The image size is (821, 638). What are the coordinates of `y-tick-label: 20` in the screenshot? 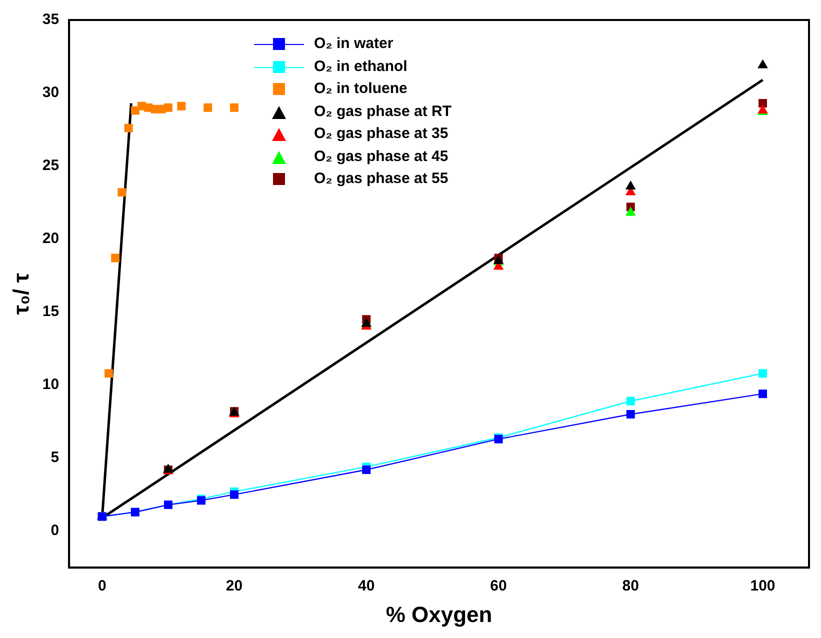 It's located at (51, 239).